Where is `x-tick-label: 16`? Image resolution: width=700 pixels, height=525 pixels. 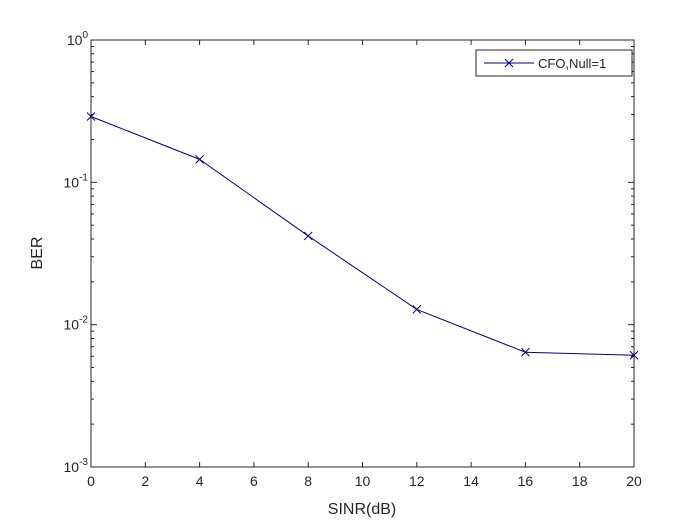 x-tick-label: 16 is located at coordinates (526, 481).